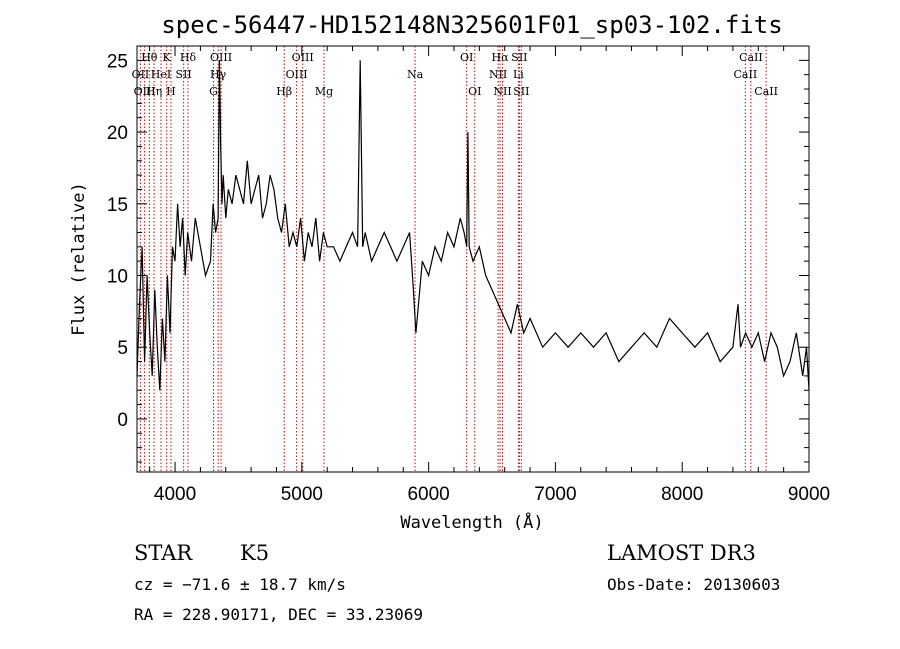 The image size is (900, 649). Describe the element at coordinates (167, 57) in the screenshot. I see `line-marker-label: K` at that location.